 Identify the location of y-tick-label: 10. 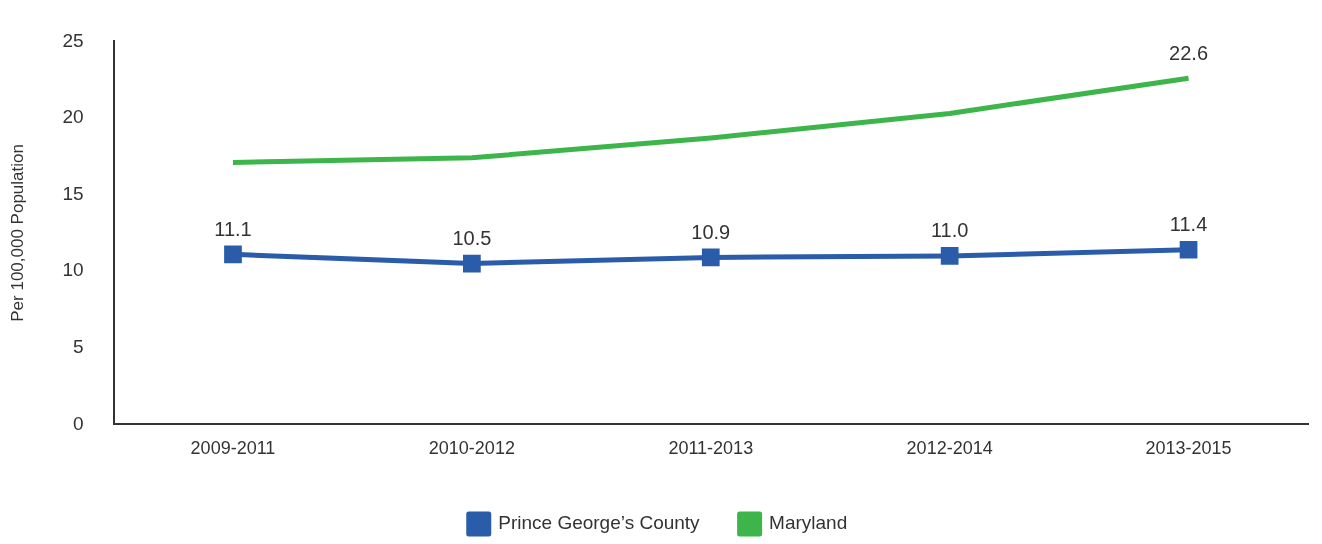
(73, 270).